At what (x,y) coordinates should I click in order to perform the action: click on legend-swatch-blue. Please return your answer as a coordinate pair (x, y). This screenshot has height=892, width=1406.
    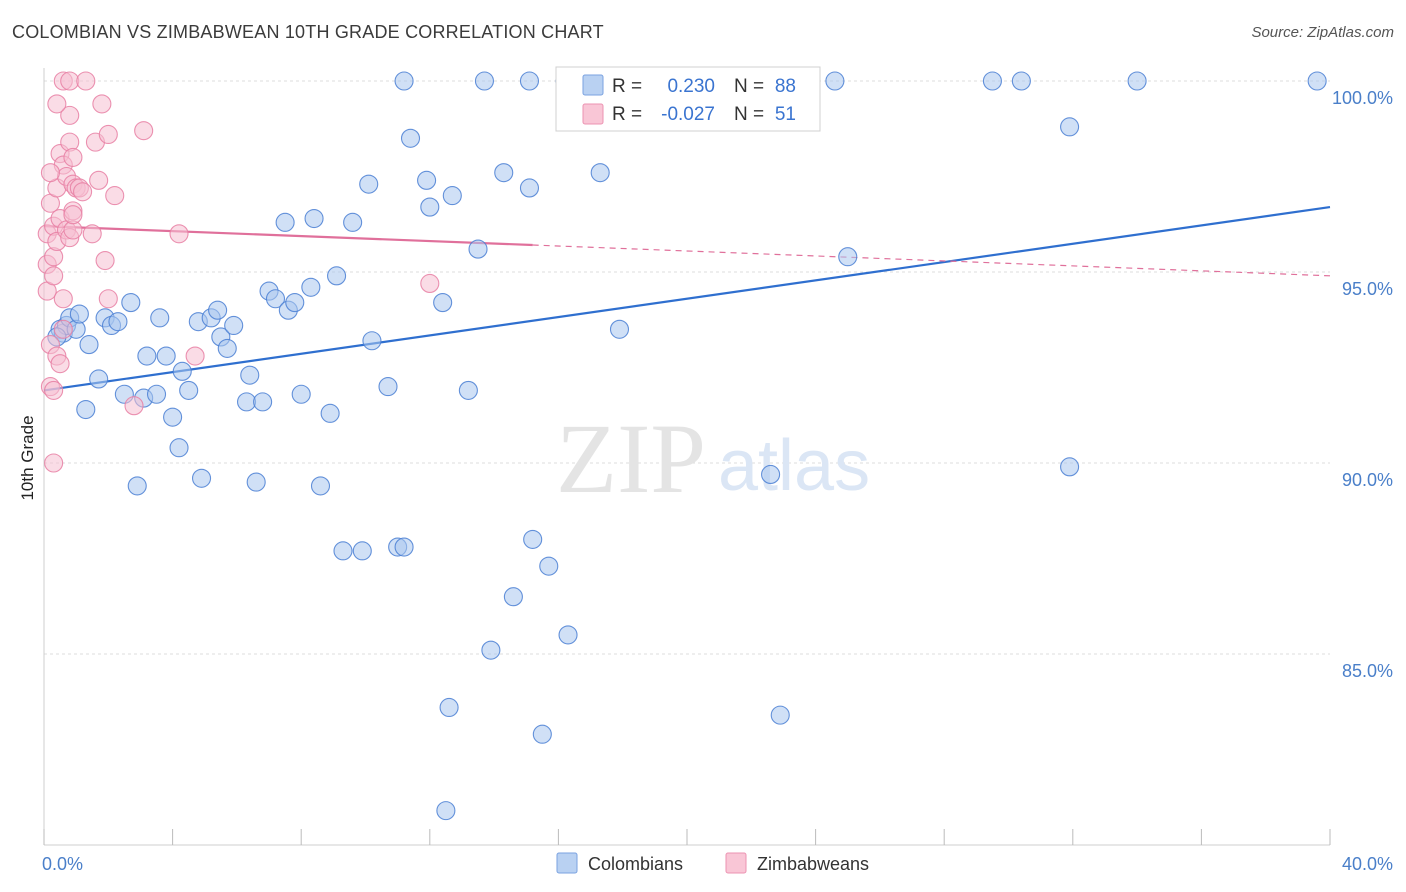
    Looking at the image, I should click on (593, 85).